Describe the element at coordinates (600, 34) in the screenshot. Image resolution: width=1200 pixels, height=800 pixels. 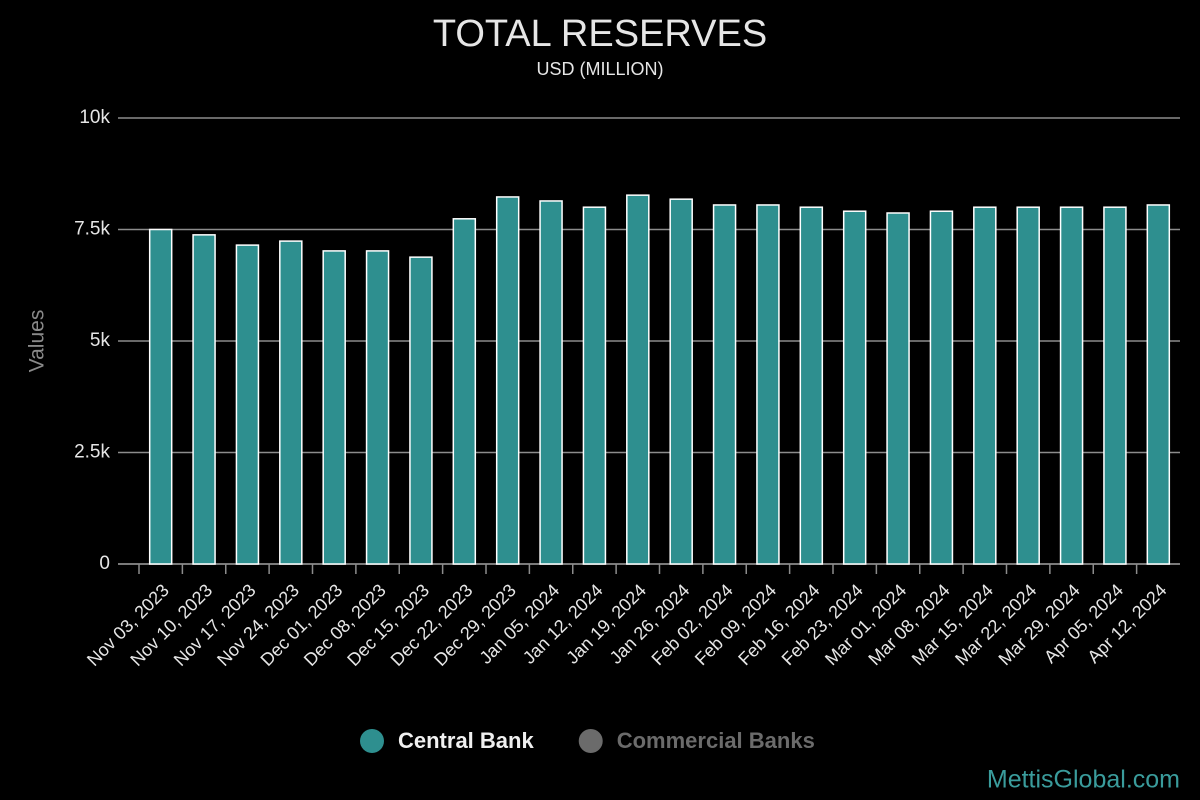
I see `chart-title: TOTAL RESERVES` at that location.